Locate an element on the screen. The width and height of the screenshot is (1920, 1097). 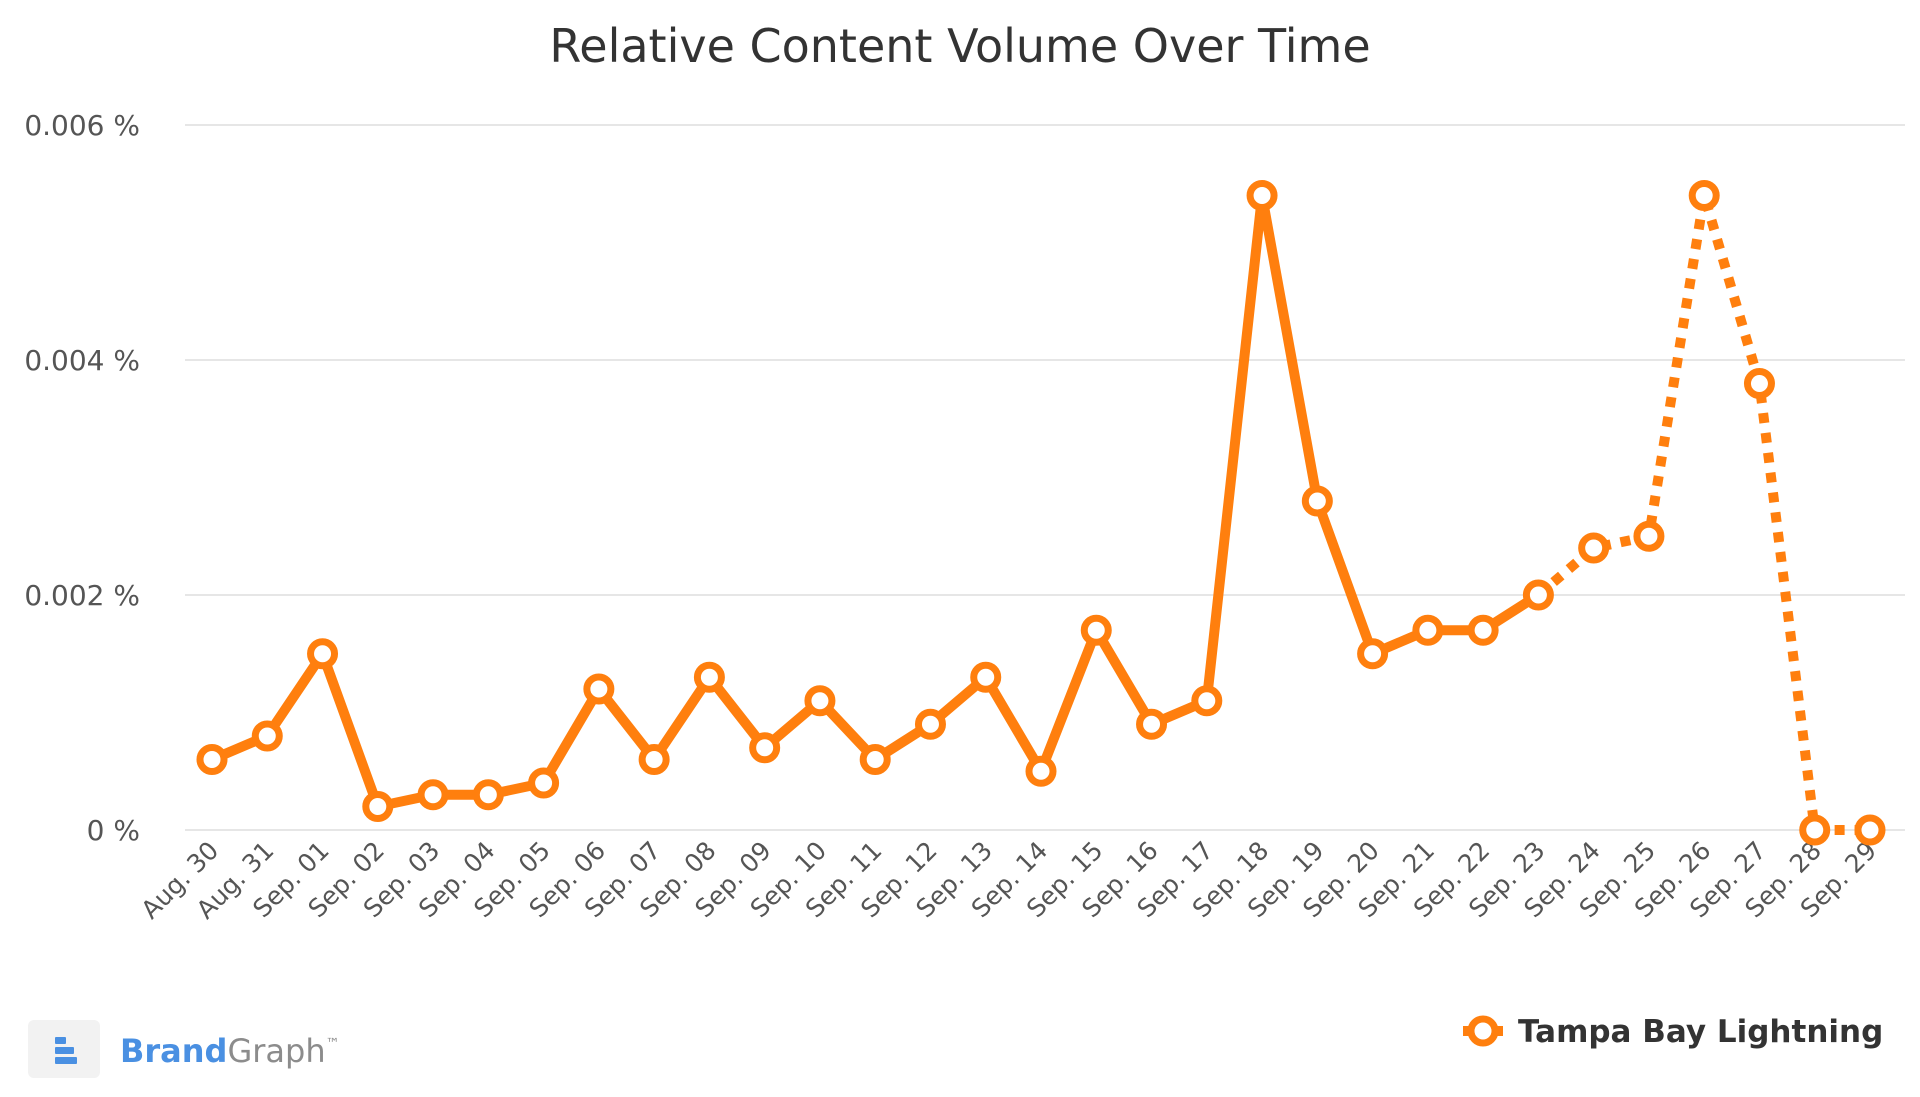
legend: Tampa Bay Lightning is located at coordinates (1673, 1032).